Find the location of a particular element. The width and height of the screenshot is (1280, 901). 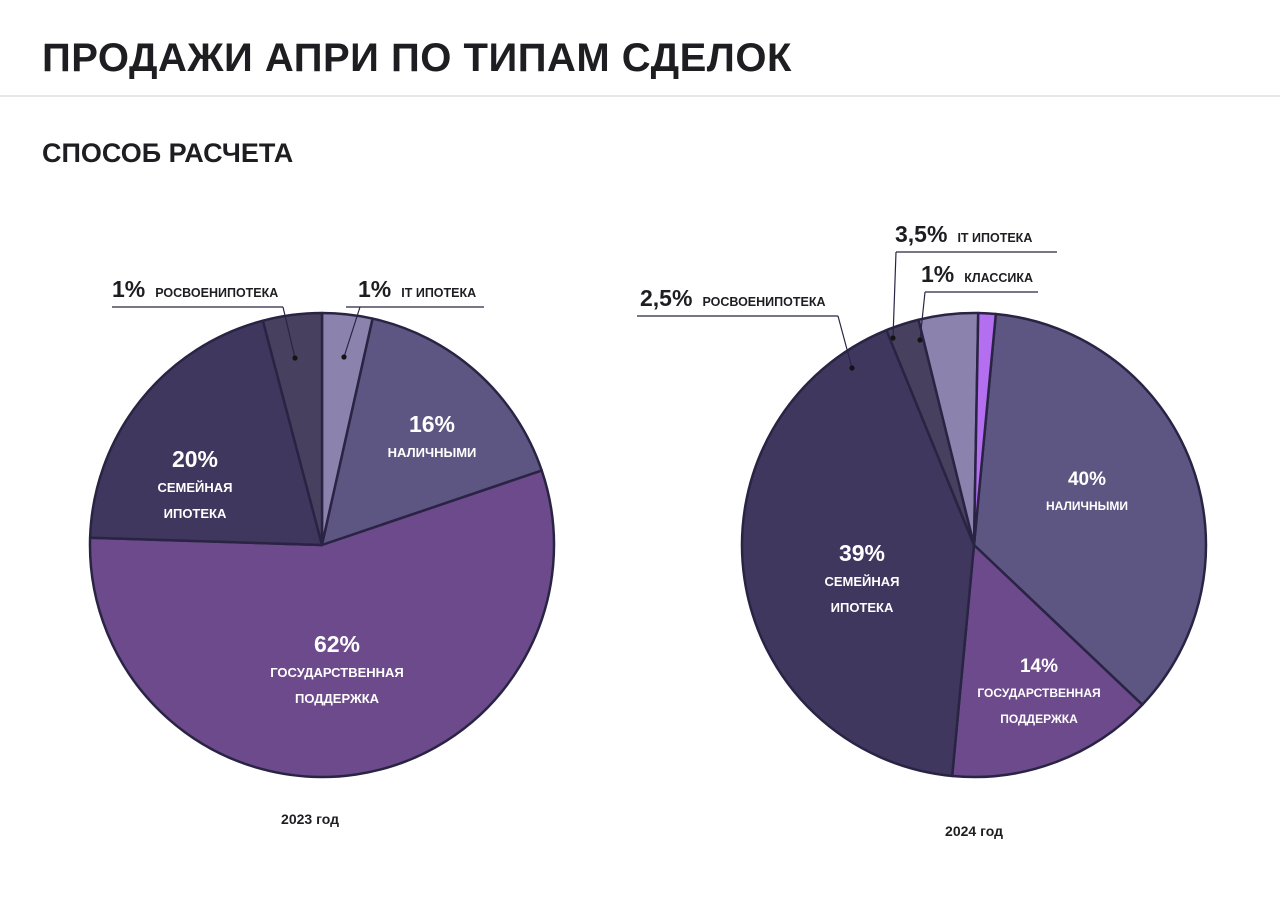

pie-slice-cash is located at coordinates (1090, 509).